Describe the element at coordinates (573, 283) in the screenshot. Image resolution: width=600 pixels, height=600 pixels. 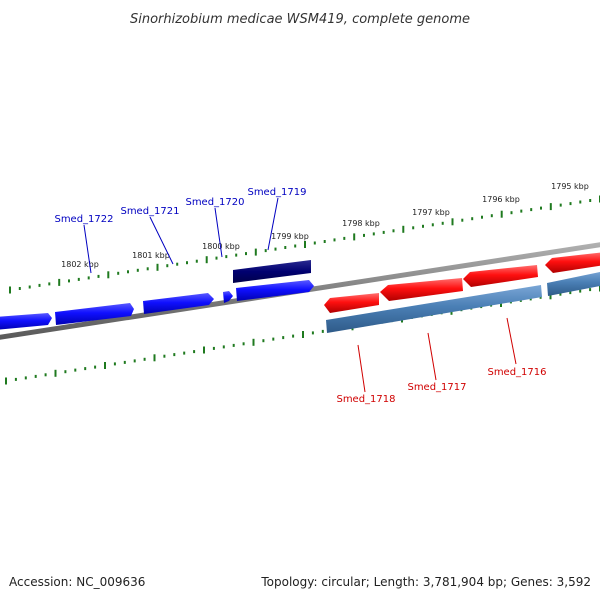
I see `cds-smed-1715-bar` at that location.